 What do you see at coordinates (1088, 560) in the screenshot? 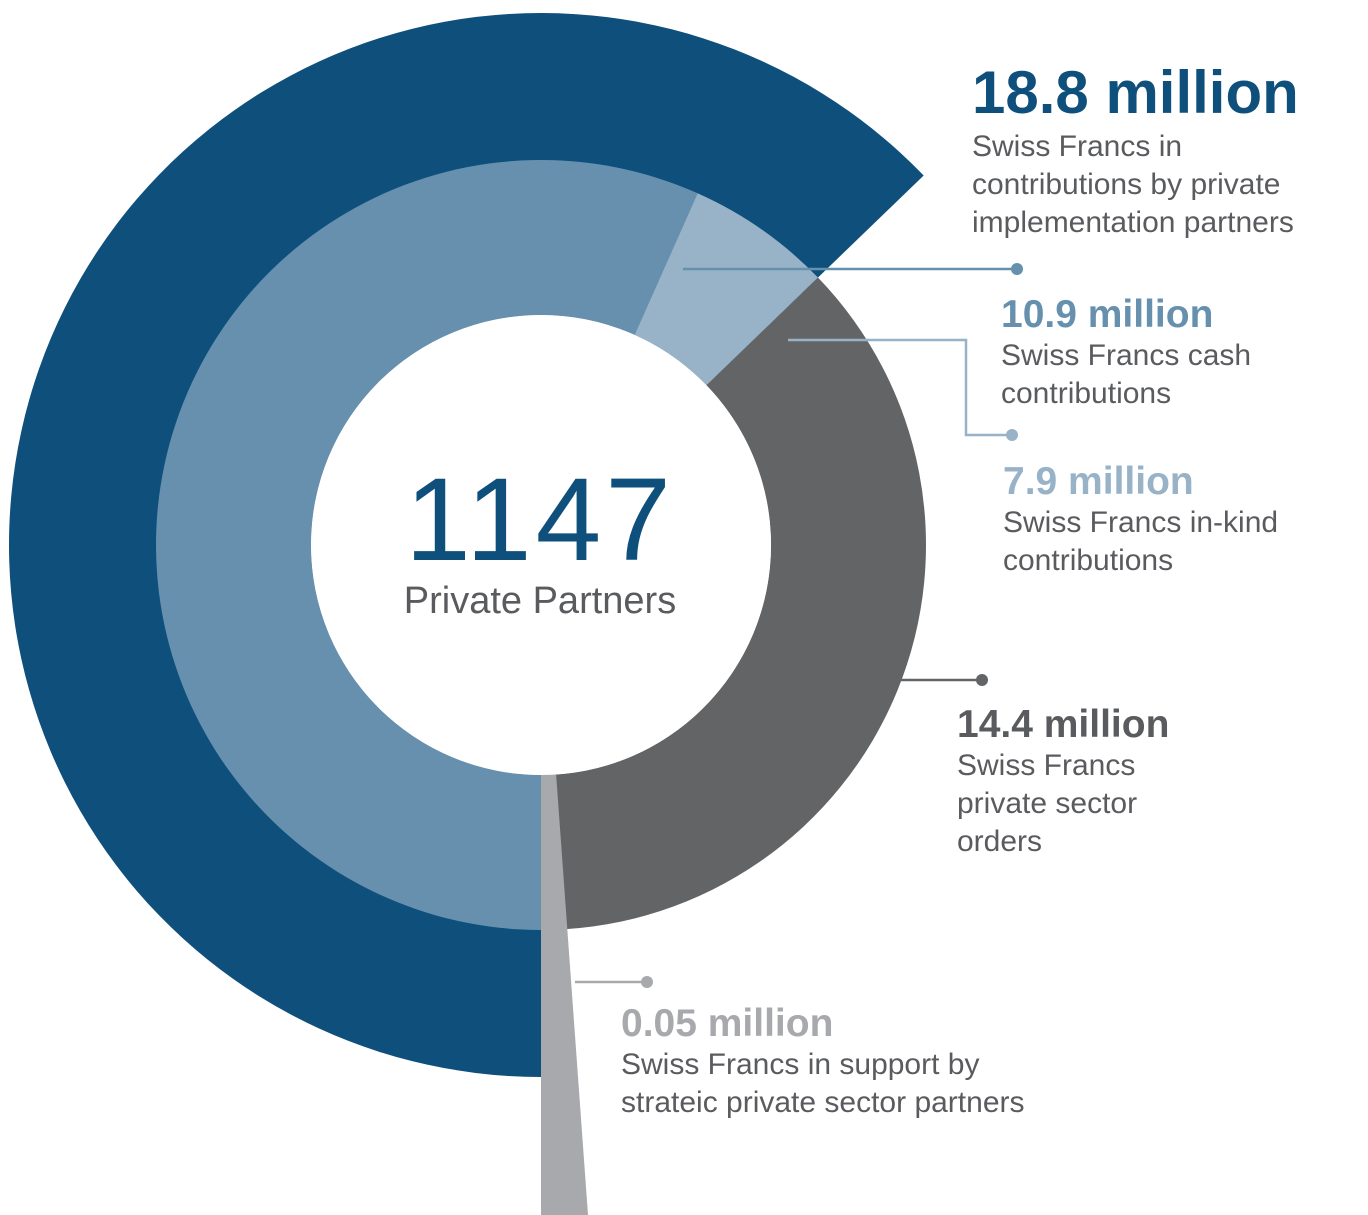
I see `in-kind-desc-line: contributions` at bounding box center [1088, 560].